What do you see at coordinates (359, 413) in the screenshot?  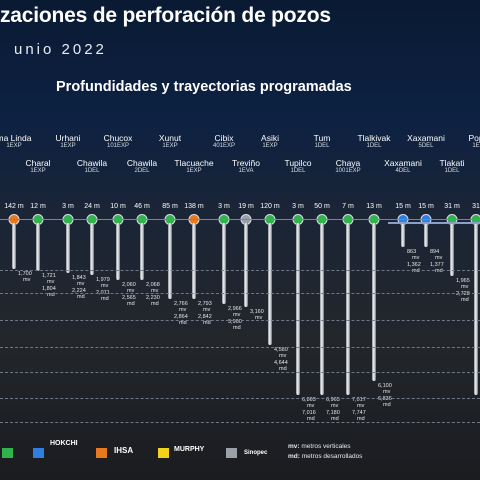 I see `well-md-value: 7,747` at bounding box center [359, 413].